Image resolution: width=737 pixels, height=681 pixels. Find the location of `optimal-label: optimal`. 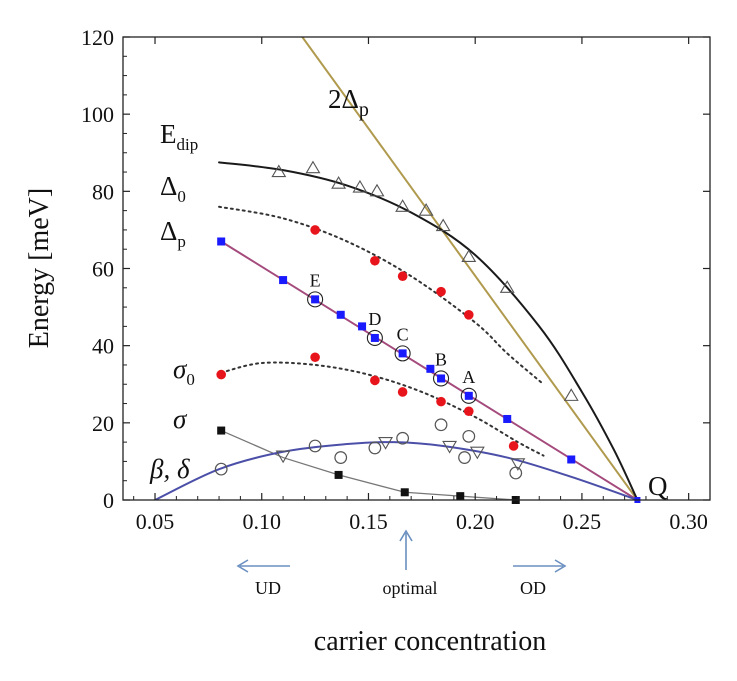

optimal-label: optimal is located at coordinates (410, 588).